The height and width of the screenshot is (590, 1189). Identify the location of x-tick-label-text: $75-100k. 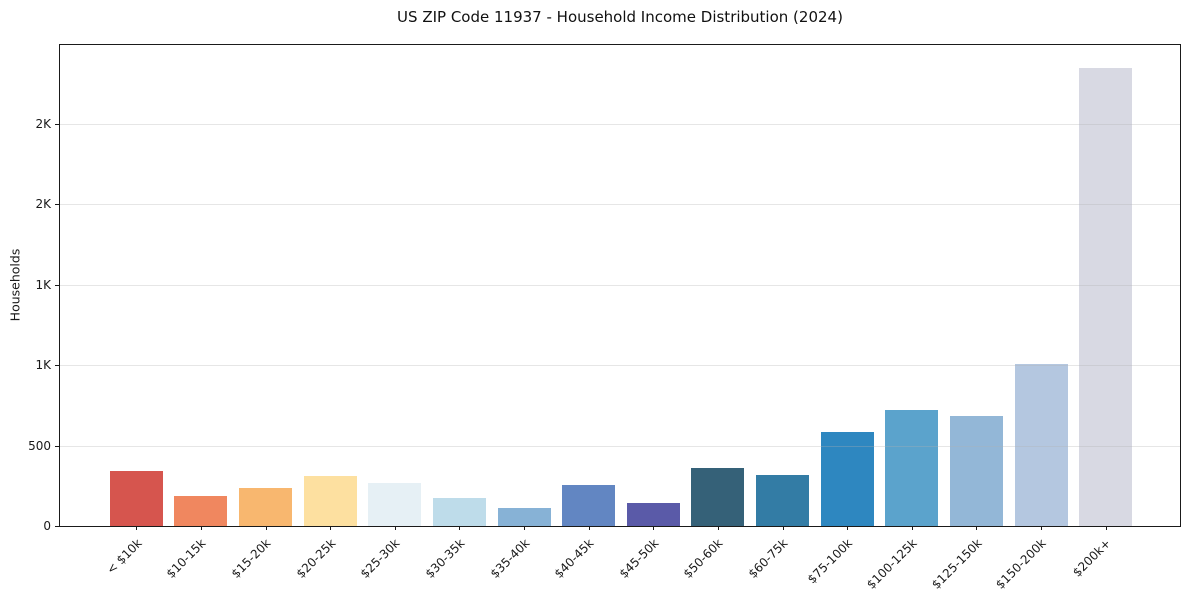
(830, 561).